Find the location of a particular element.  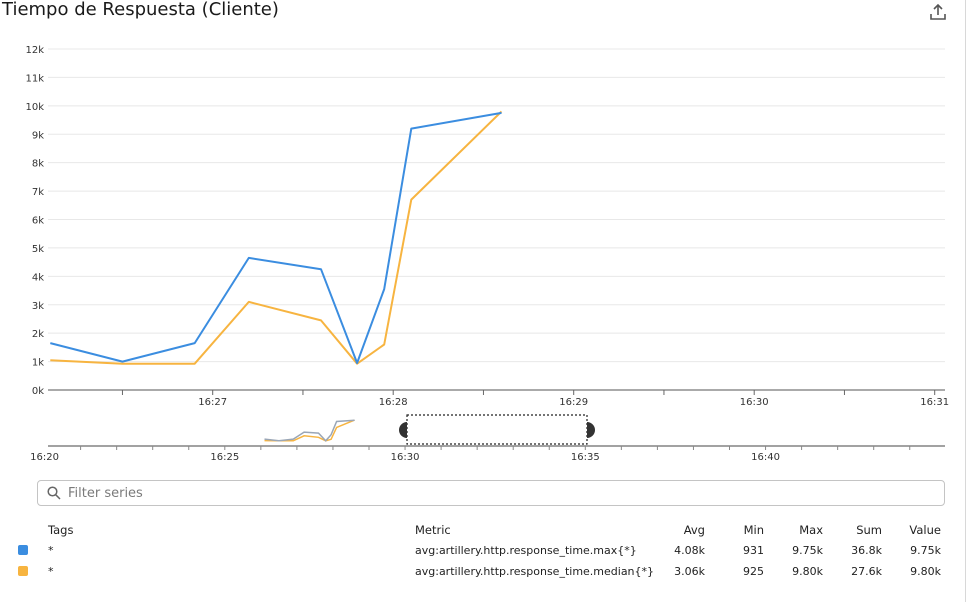

x-tick-label: 16:28 is located at coordinates (393, 402).